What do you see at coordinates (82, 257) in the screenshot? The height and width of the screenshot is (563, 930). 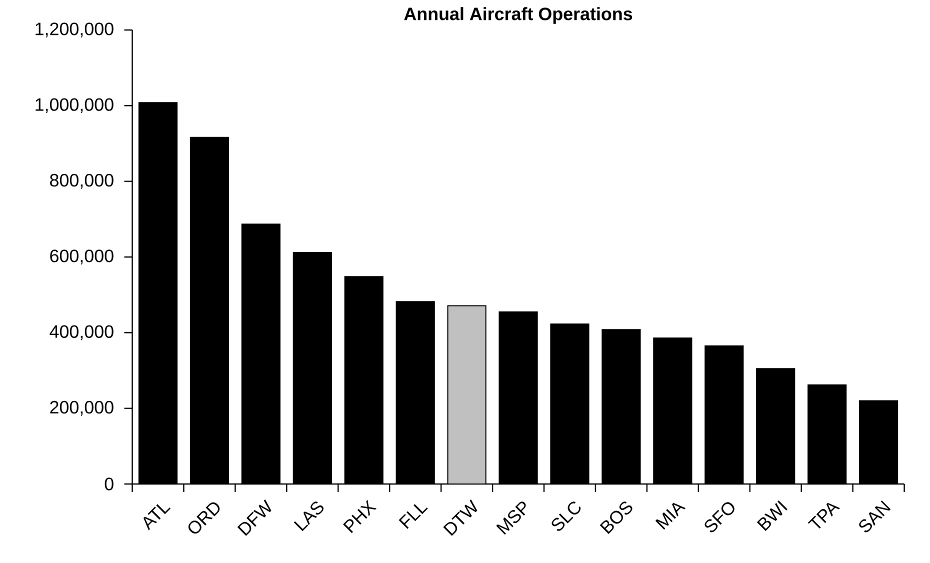 I see `y-tick-label: 600,000` at bounding box center [82, 257].